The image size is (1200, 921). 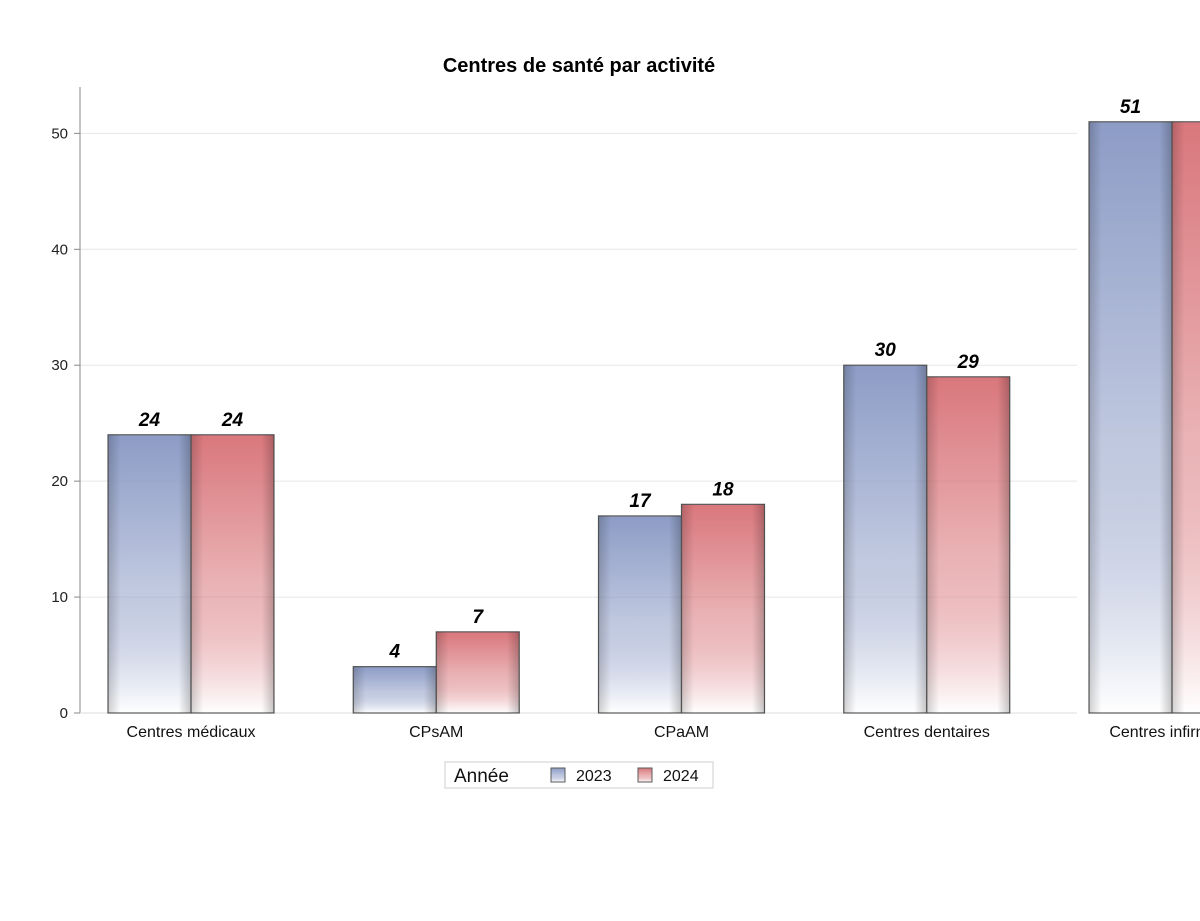 What do you see at coordinates (478, 617) in the screenshot?
I see `data-label: 7` at bounding box center [478, 617].